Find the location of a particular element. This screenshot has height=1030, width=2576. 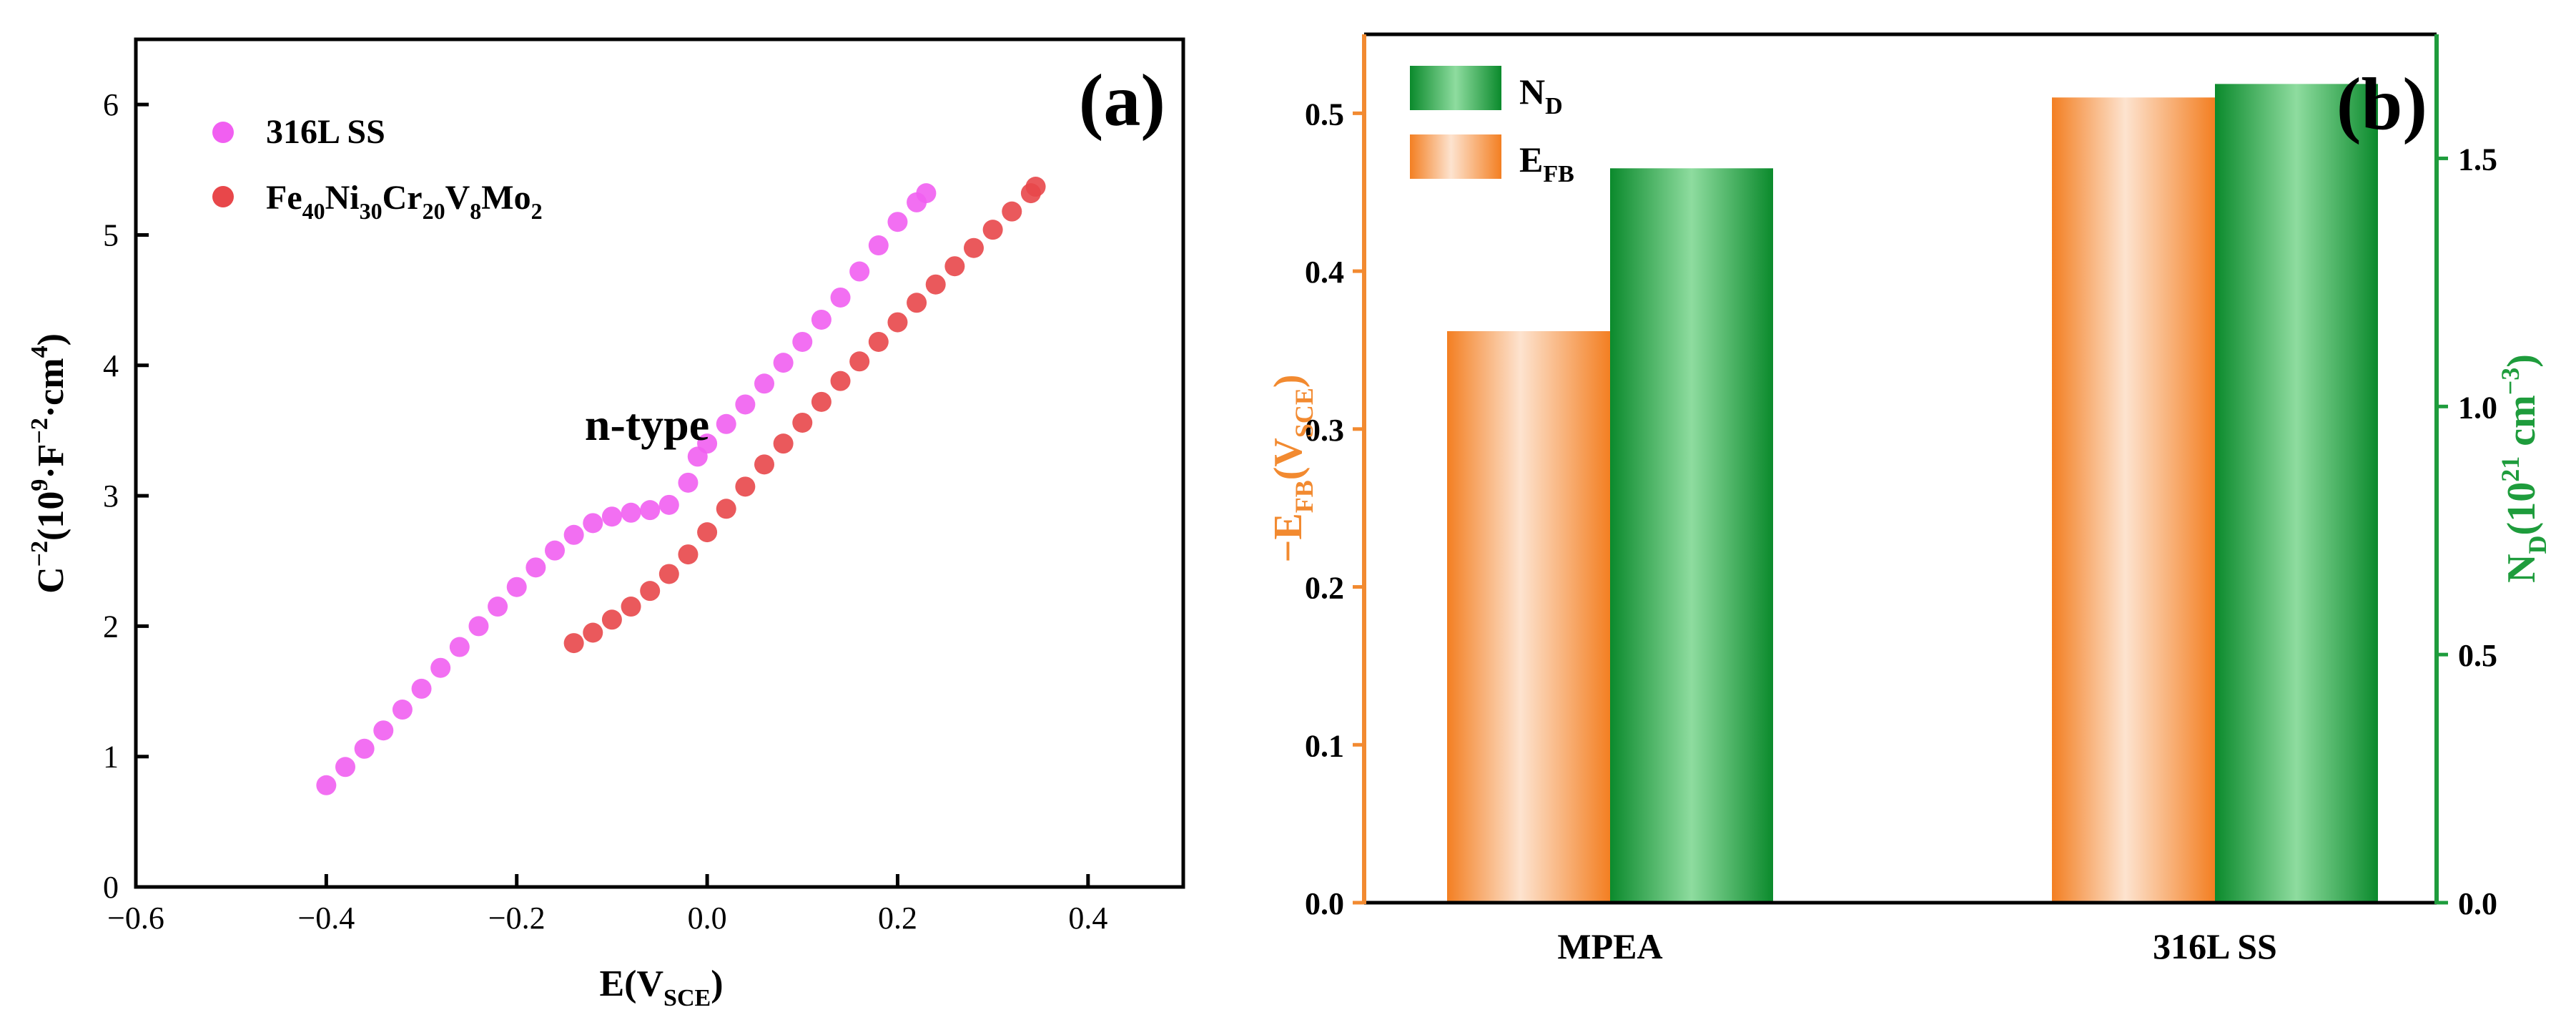

panel-b-left-axis-label: −EFB(VSCE) is located at coordinates (1292, 468).